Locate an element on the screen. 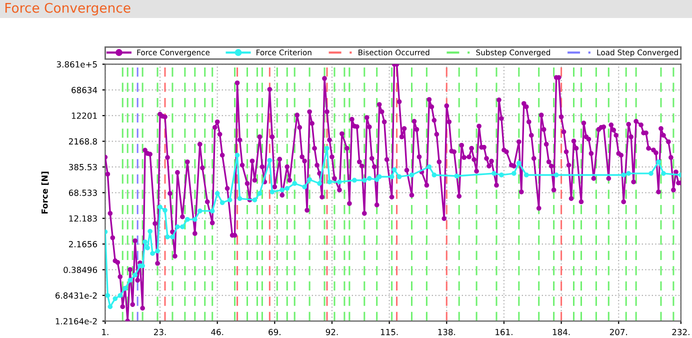 This screenshot has height=338, width=692. y-tick-label: 2.1656 is located at coordinates (83, 244).